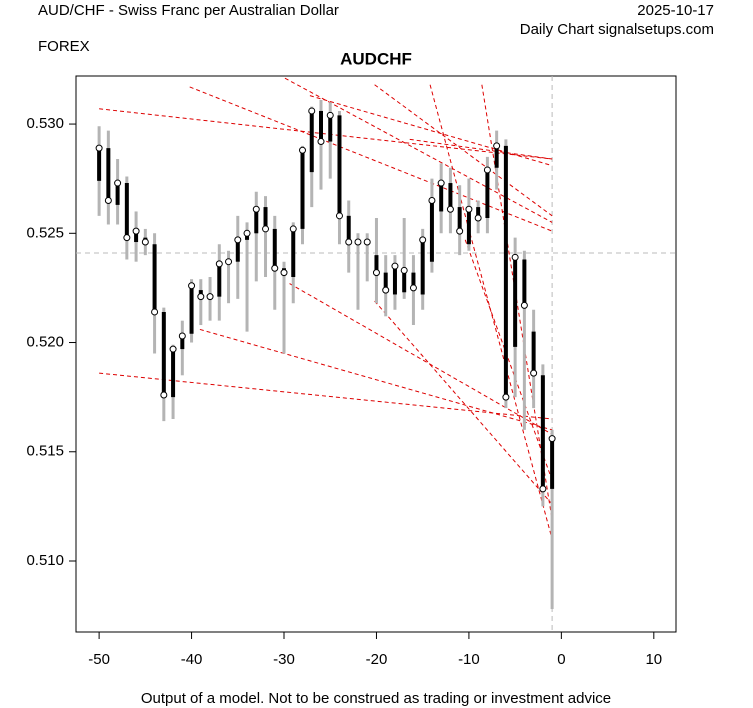 Image resolution: width=753 pixels, height=708 pixels. What do you see at coordinates (45, 123) in the screenshot?
I see `y-tick-label: 0.530` at bounding box center [45, 123].